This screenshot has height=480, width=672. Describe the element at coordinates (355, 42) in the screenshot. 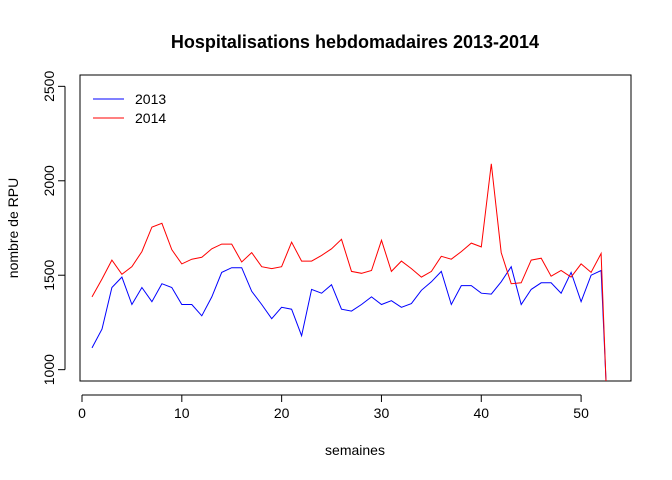

I see `chart-title: Hospitalisations hebdomadaires 2013-2014` at that location.